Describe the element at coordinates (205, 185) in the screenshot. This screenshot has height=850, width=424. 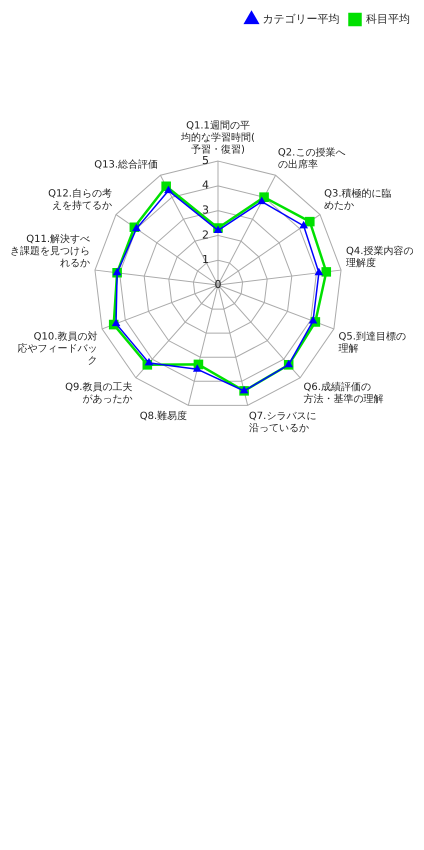
I see `y-tick-label: 4` at that location.